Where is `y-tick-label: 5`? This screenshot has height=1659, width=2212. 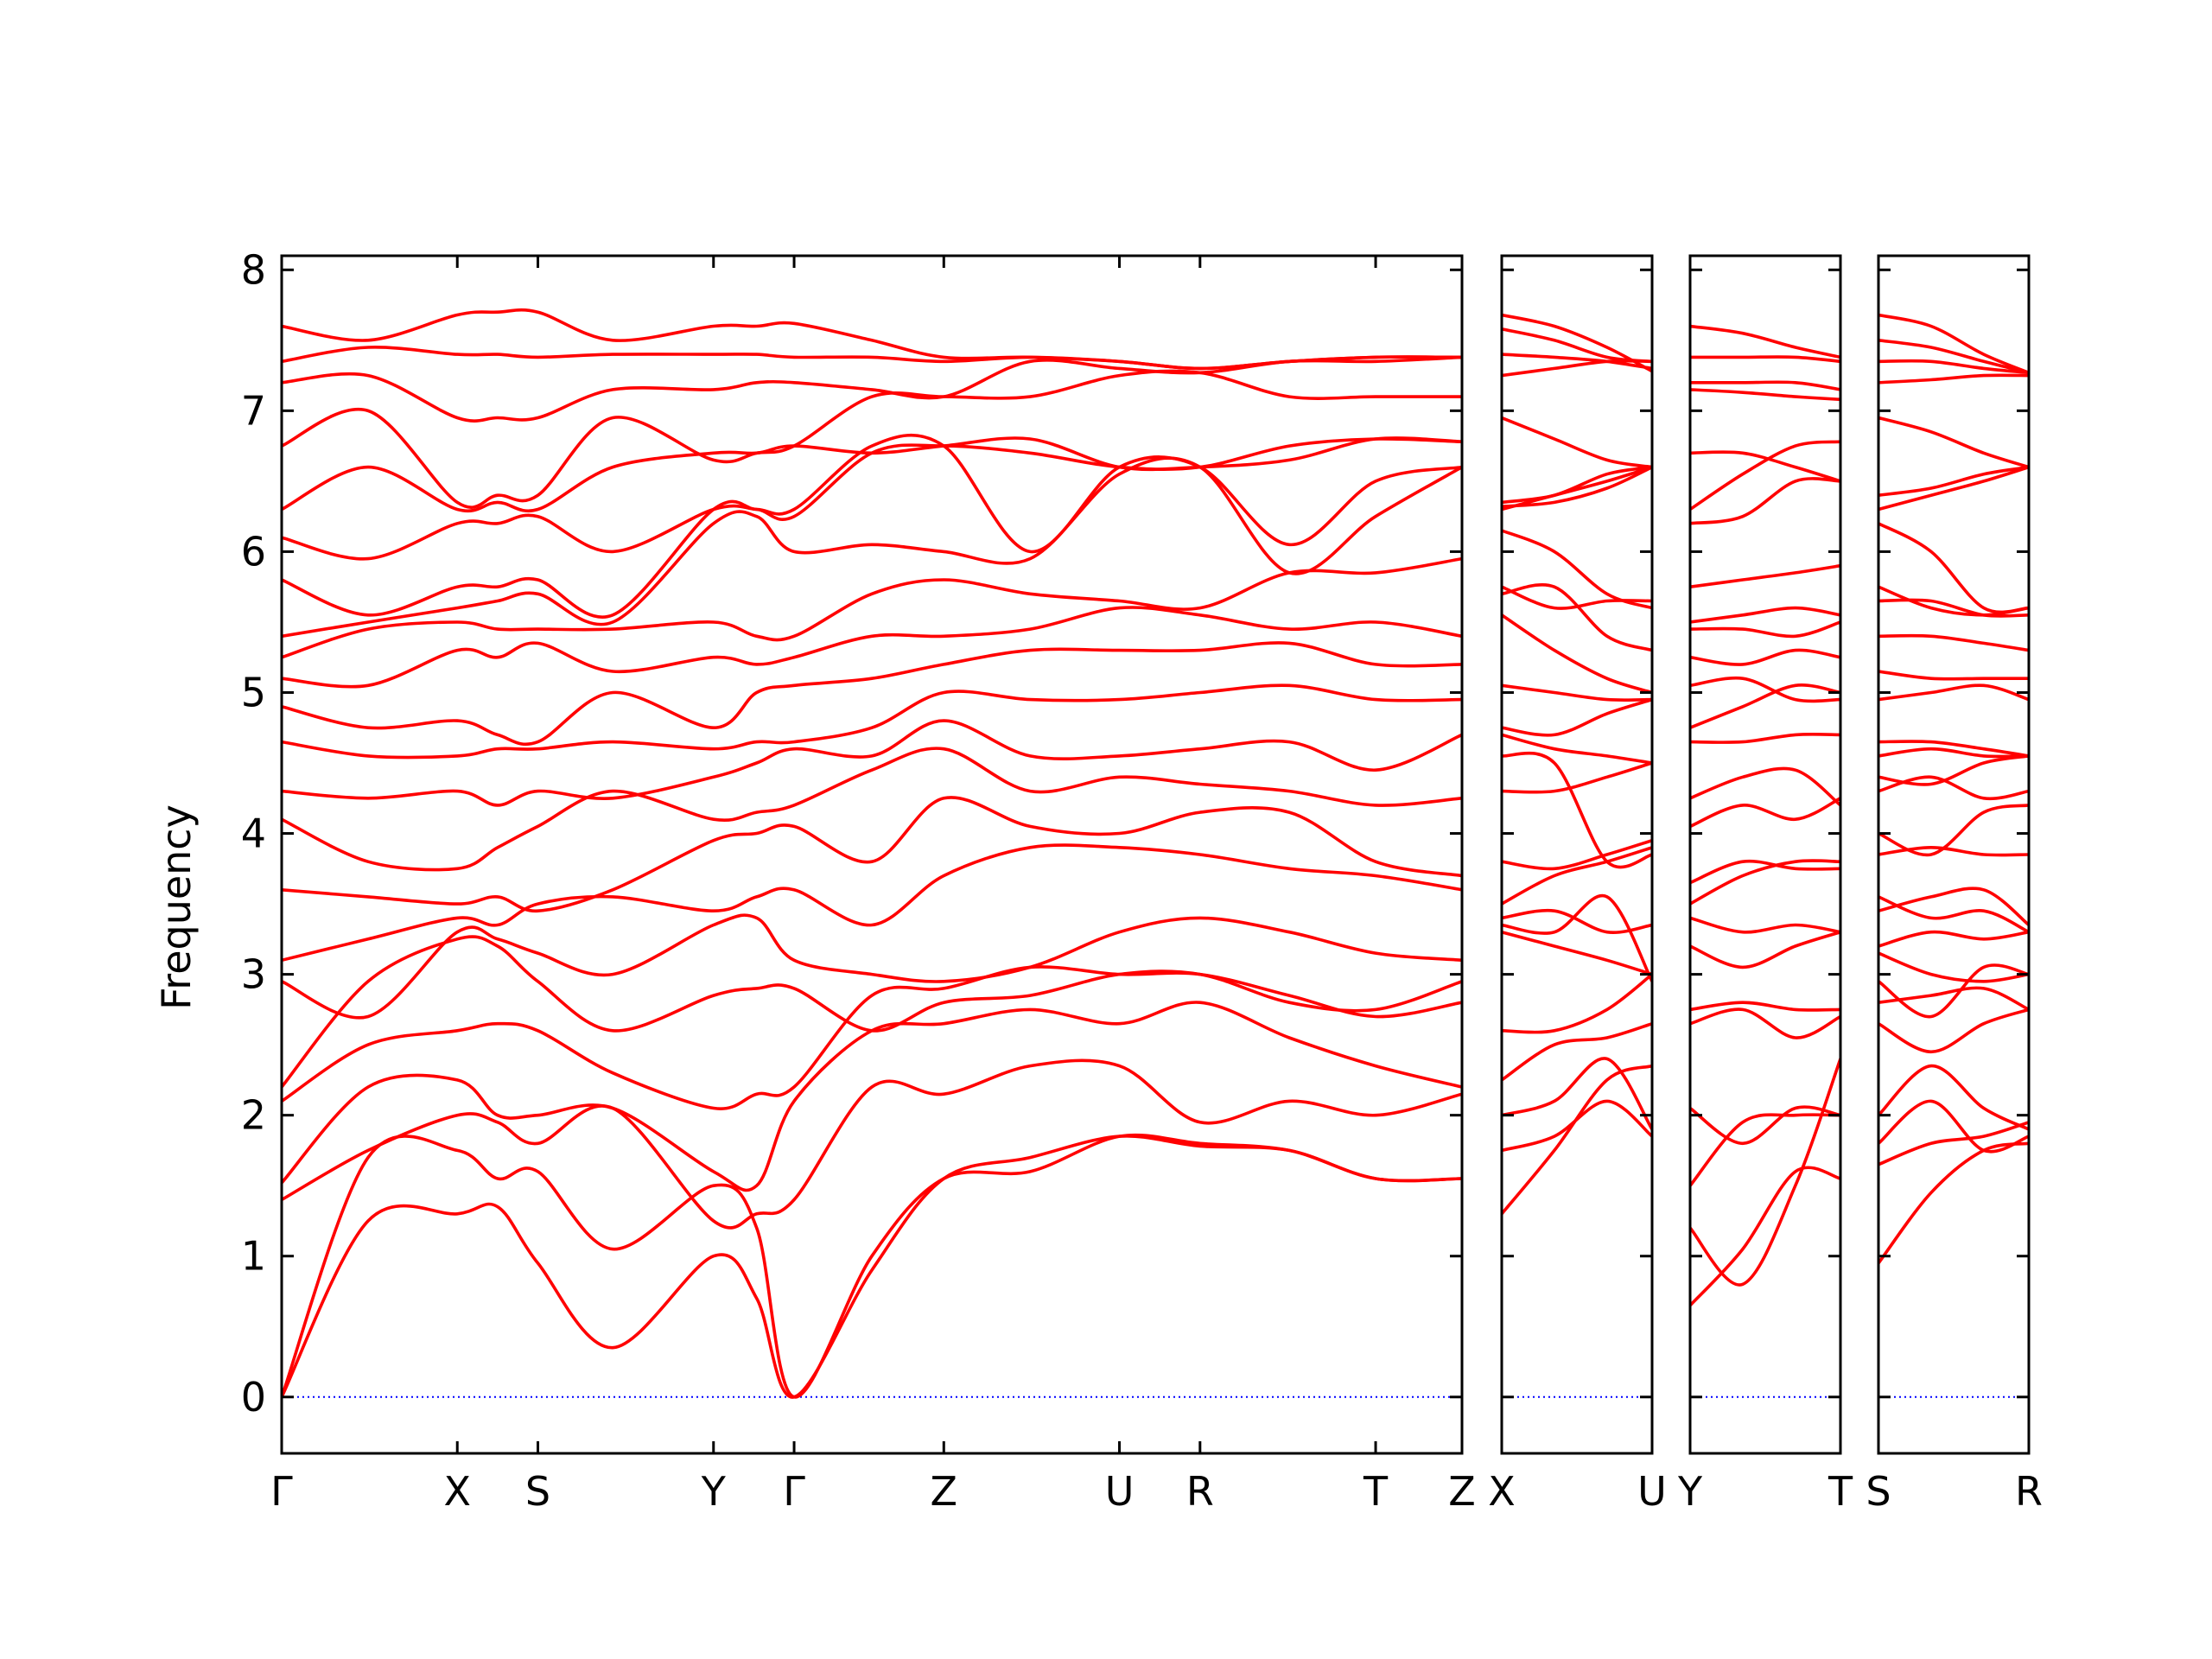 y-tick-label: 5 is located at coordinates (253, 692).